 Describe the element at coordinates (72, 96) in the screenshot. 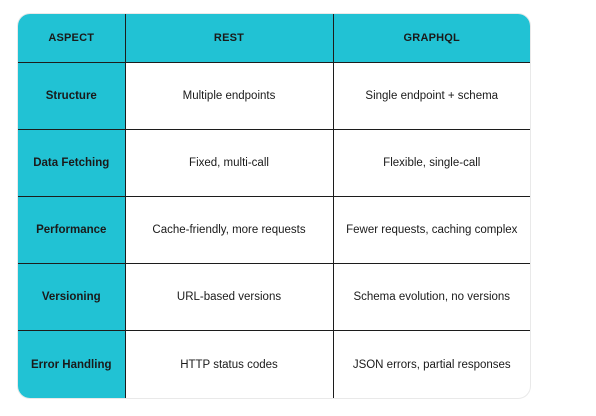

I see `row-aspect-cell: Structure` at that location.